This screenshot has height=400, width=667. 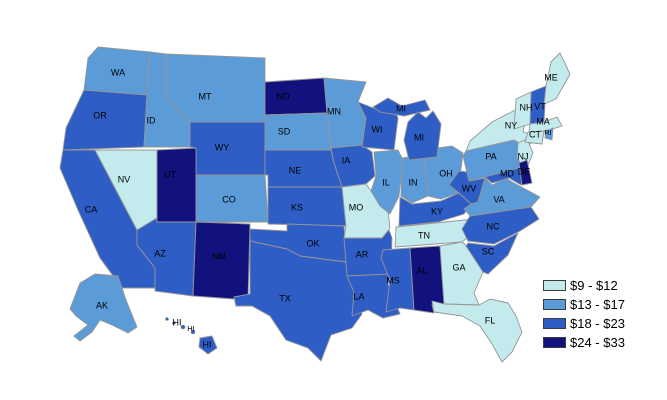 What do you see at coordinates (490, 156) in the screenshot?
I see `state-label-PA: PA` at bounding box center [490, 156].